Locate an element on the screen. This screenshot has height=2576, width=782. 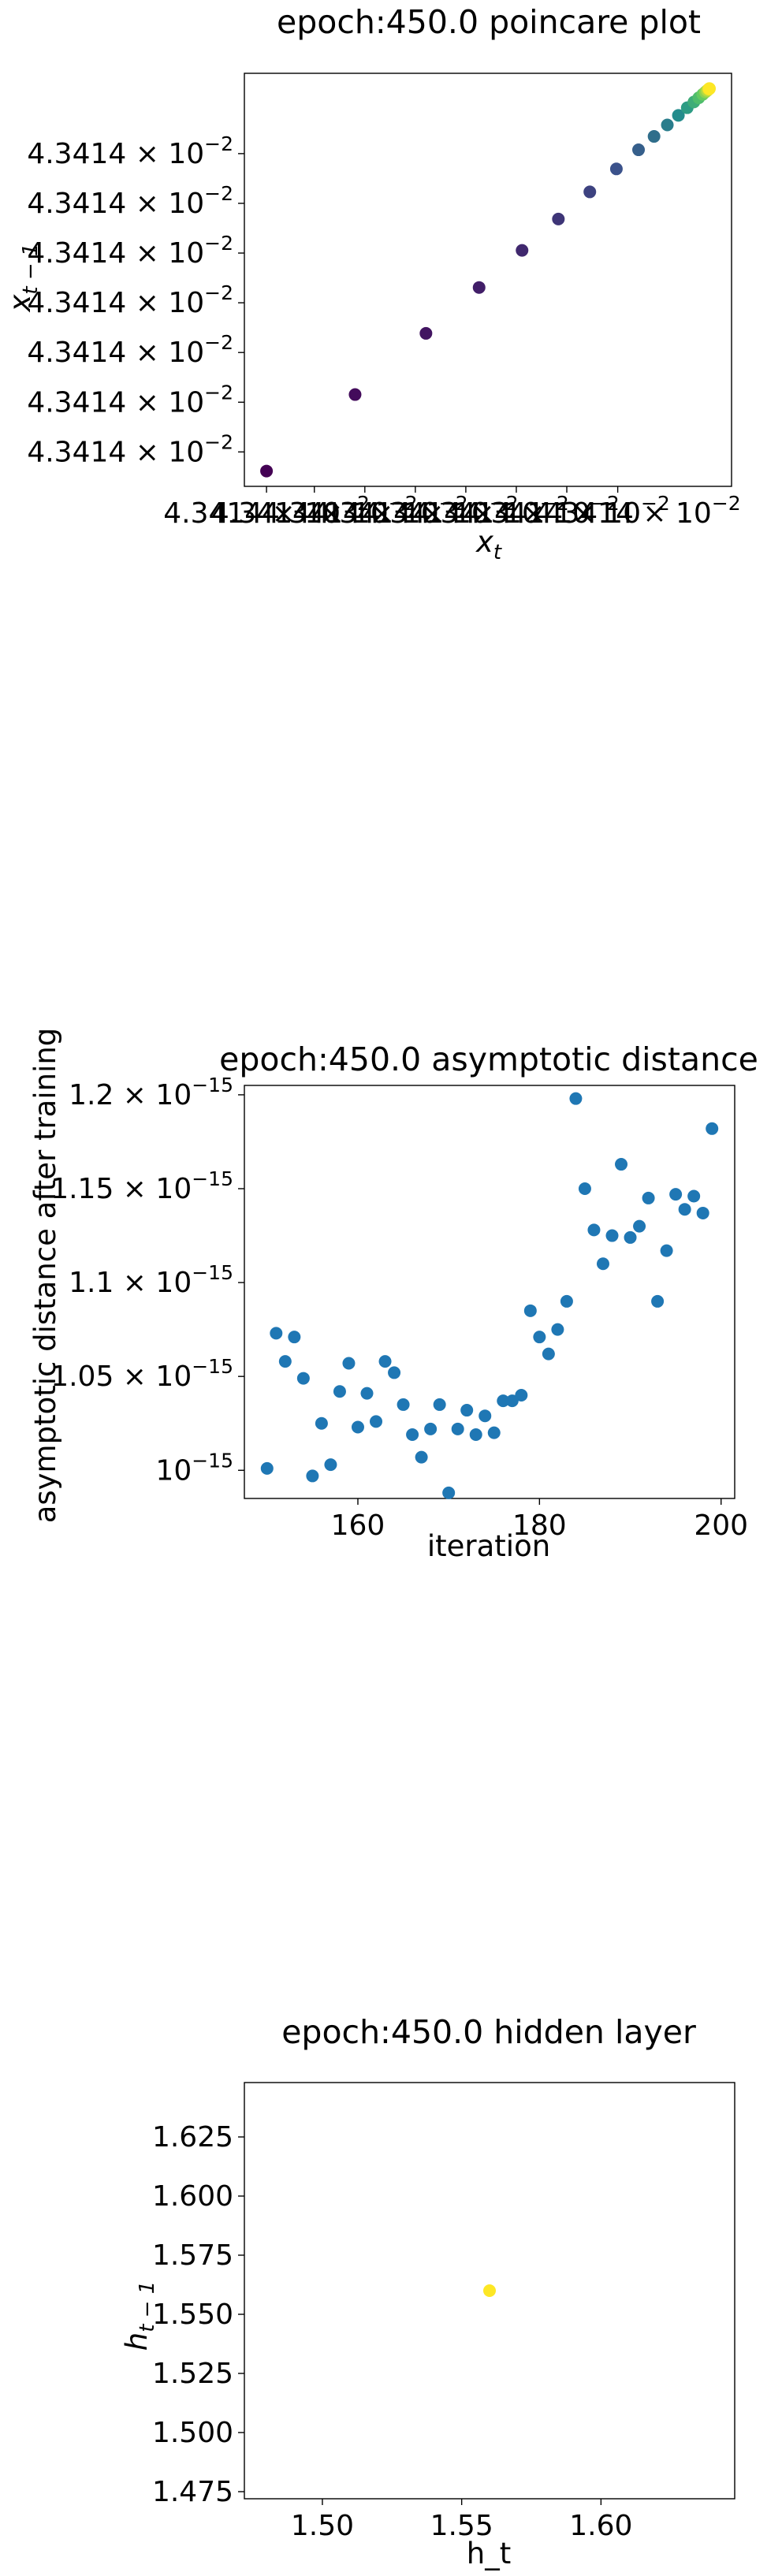
hidden-title: epoch:450.0 hidden layer is located at coordinates (489, 2032).